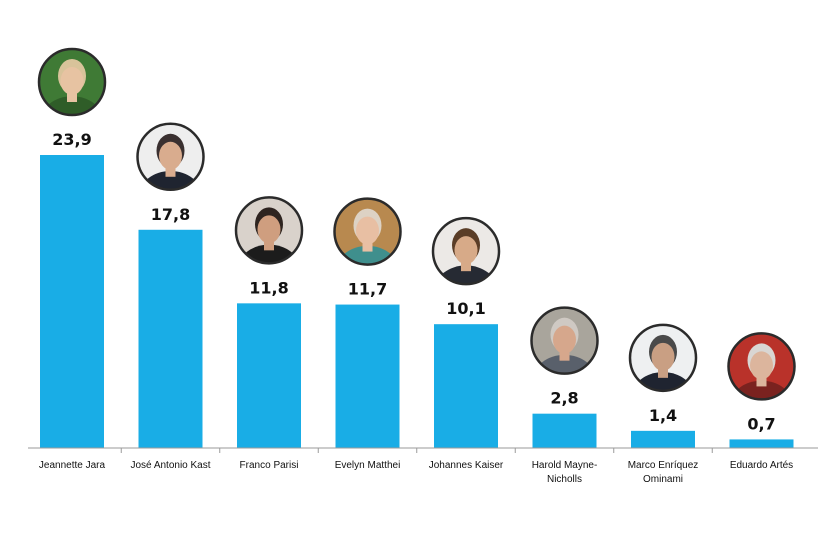  What do you see at coordinates (761, 423) in the screenshot?
I see `value-label: 0,7` at bounding box center [761, 423].